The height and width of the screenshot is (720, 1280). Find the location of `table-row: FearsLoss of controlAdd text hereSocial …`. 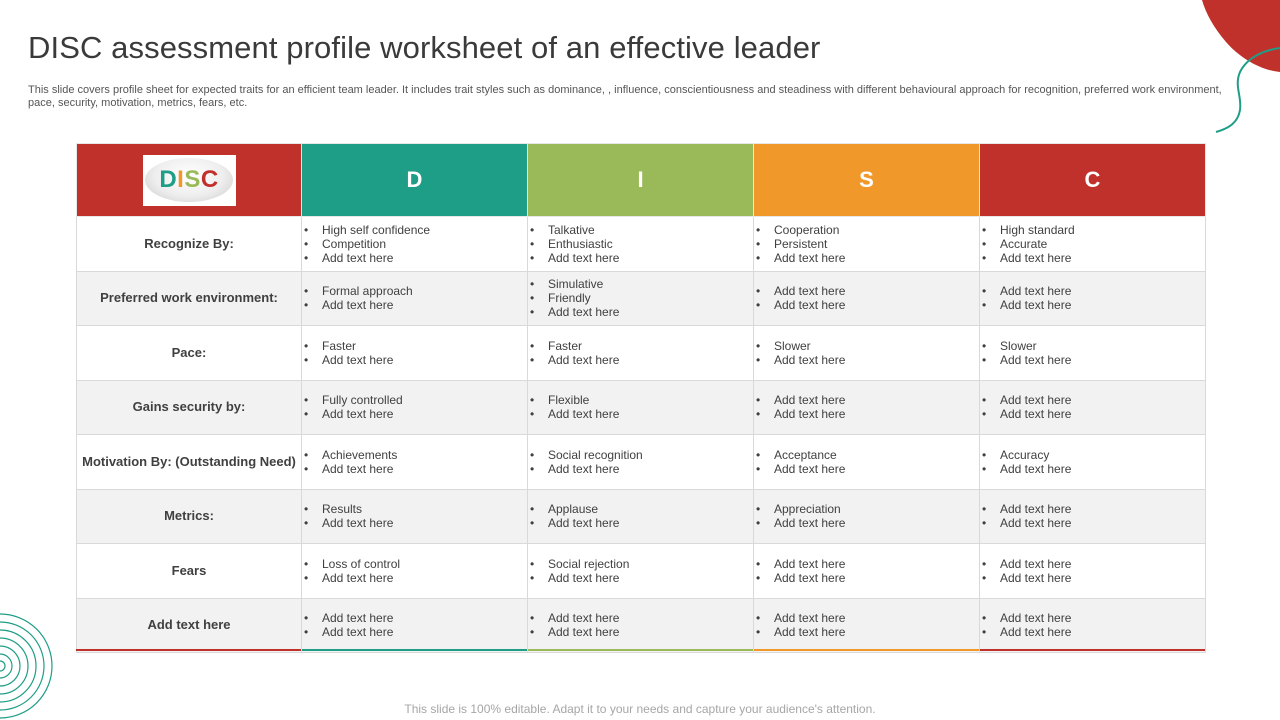

table-row: FearsLoss of controlAdd text hereSocial … is located at coordinates (641, 571).